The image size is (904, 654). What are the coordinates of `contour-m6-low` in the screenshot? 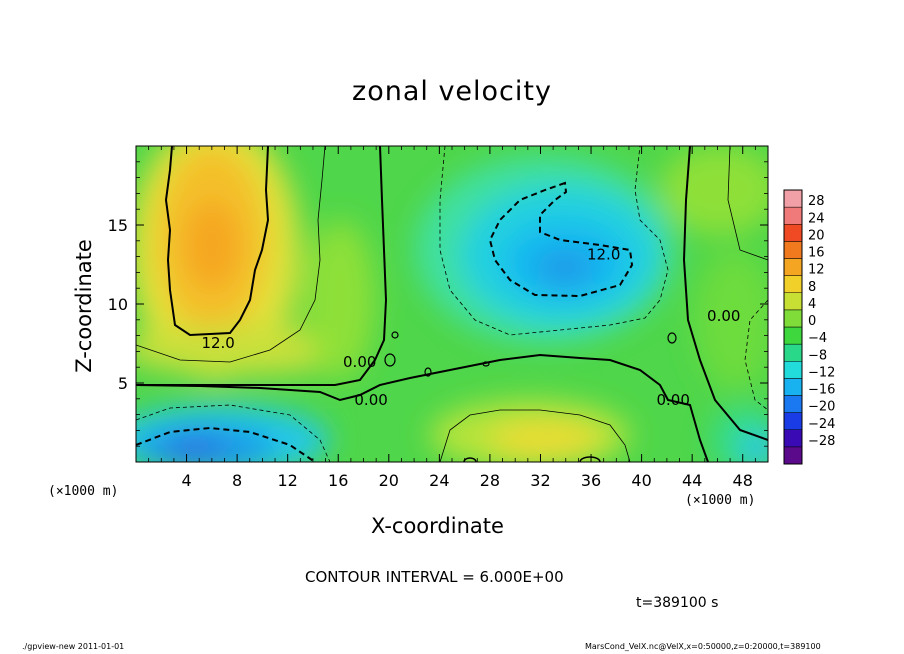 It's located at (233, 433).